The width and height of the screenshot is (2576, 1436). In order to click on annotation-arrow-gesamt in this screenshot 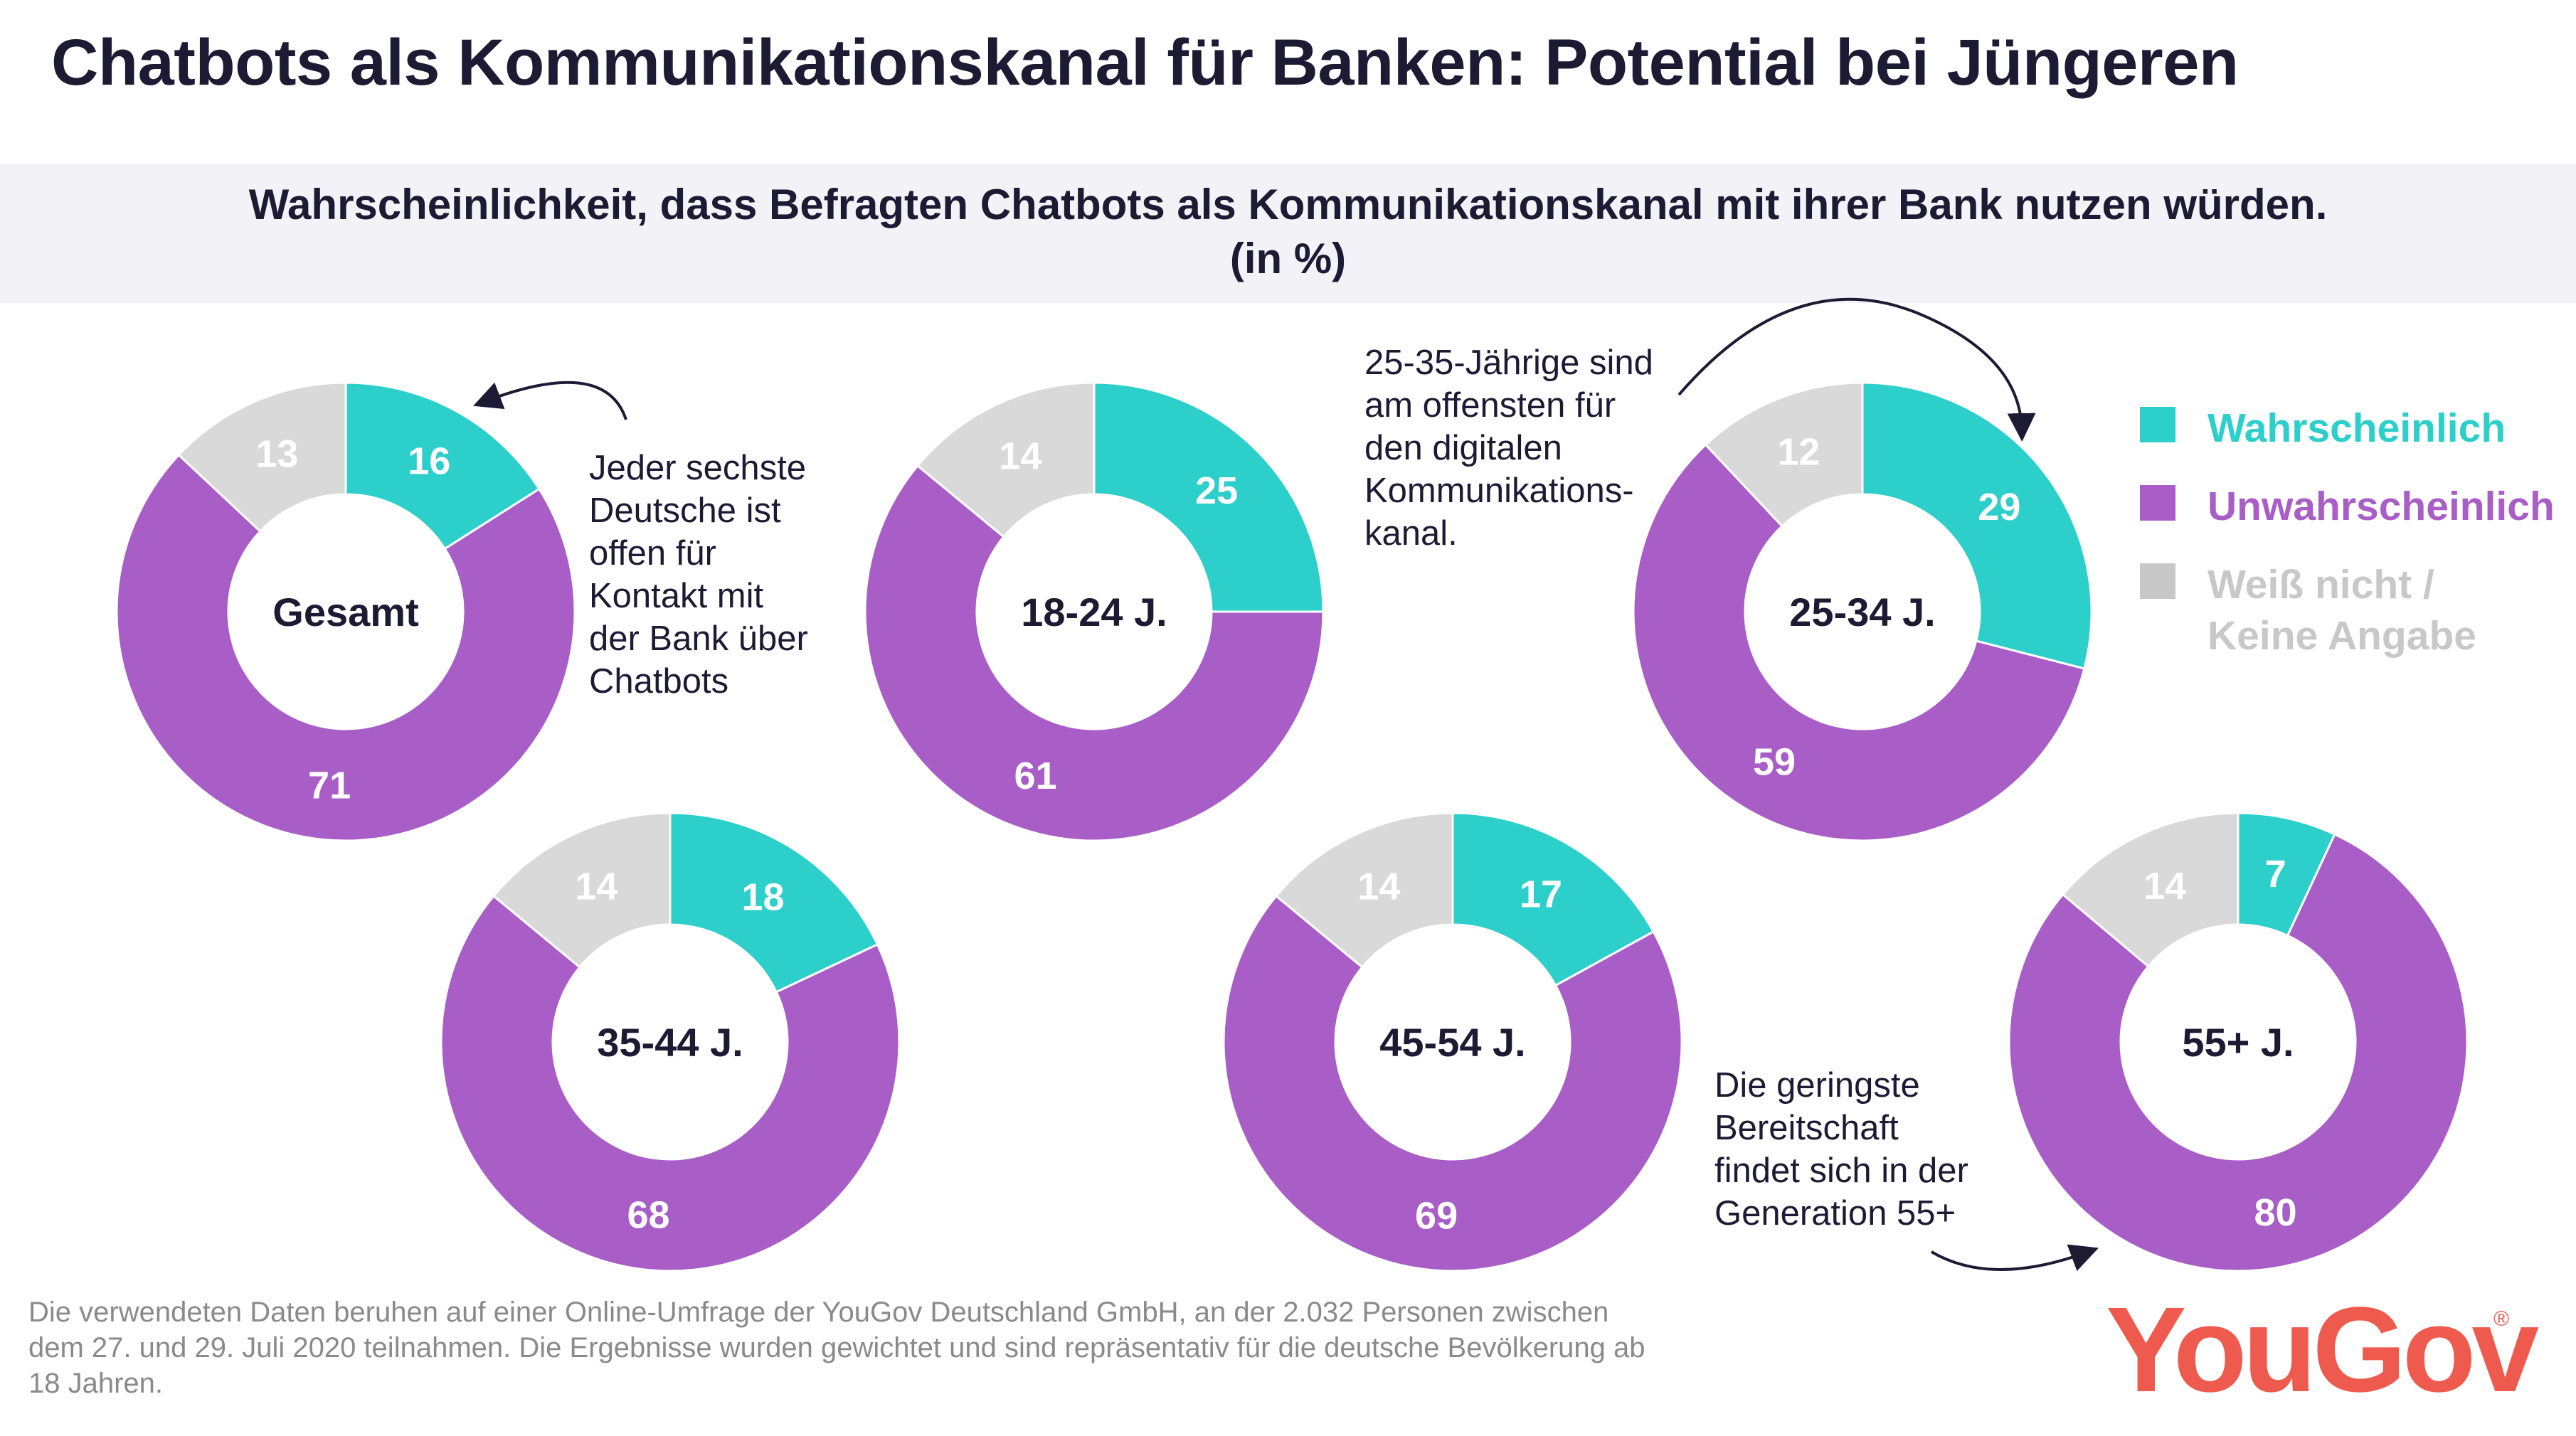, I will do `click(550, 401)`.